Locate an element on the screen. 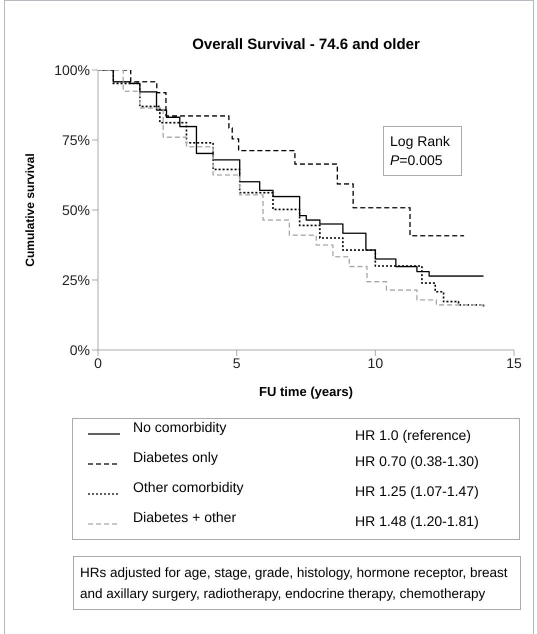 This screenshot has width=537, height=634. annotation: P=0.005 is located at coordinates (417, 160).